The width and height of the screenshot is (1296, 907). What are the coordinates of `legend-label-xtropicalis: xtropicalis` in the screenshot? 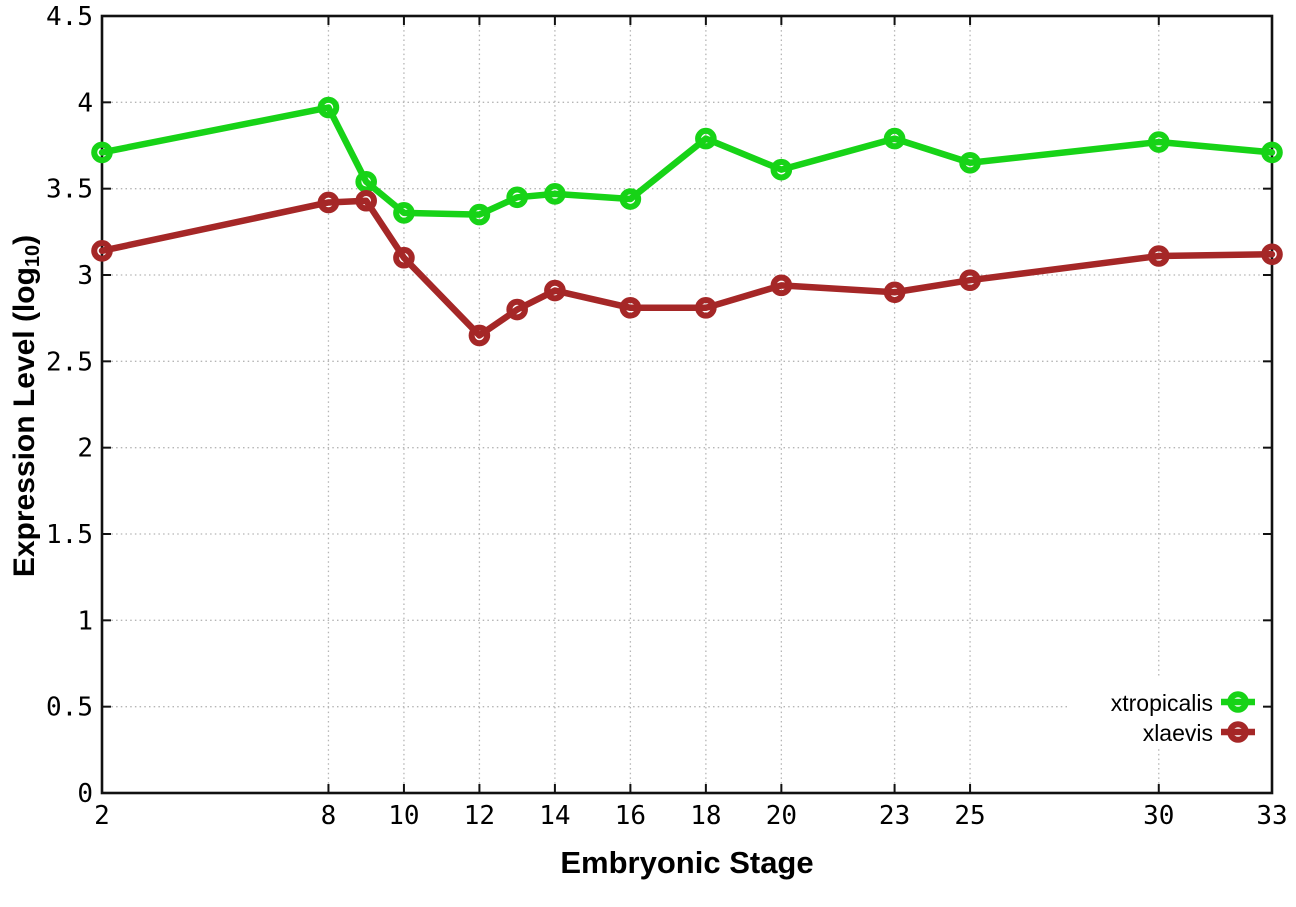 It's located at (1162, 703).